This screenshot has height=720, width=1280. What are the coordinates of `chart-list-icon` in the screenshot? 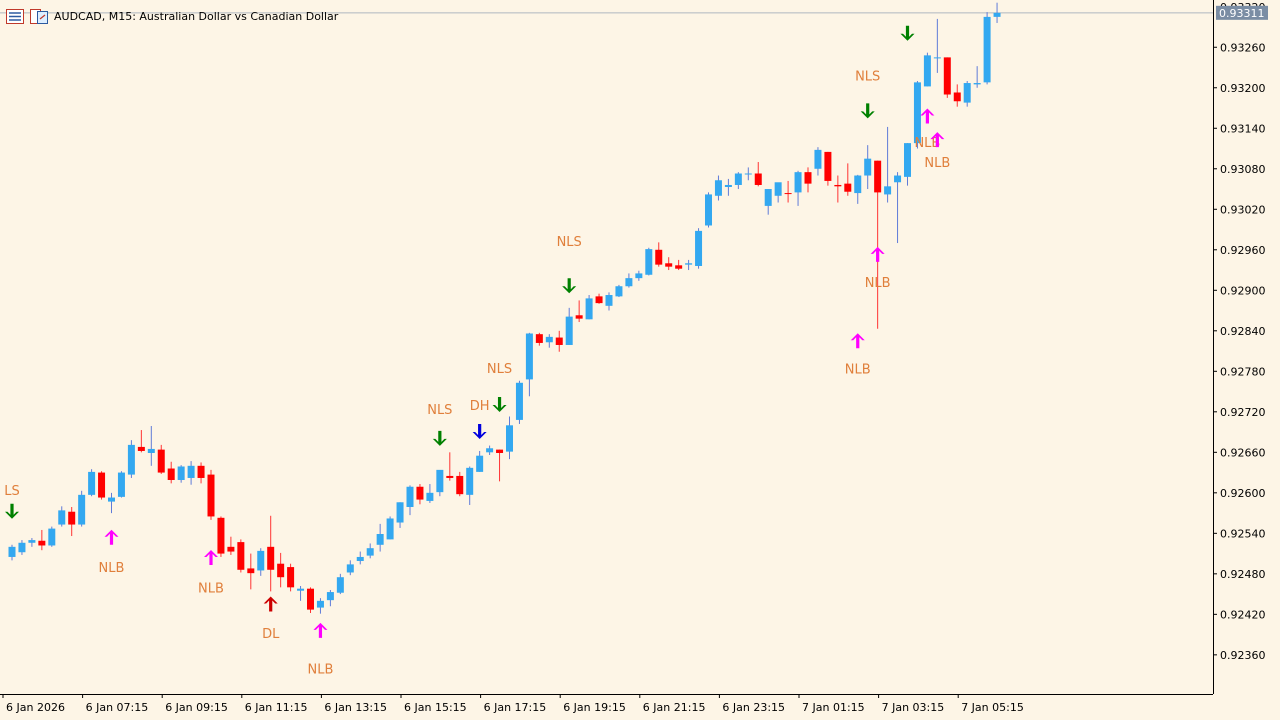 It's located at (15, 16).